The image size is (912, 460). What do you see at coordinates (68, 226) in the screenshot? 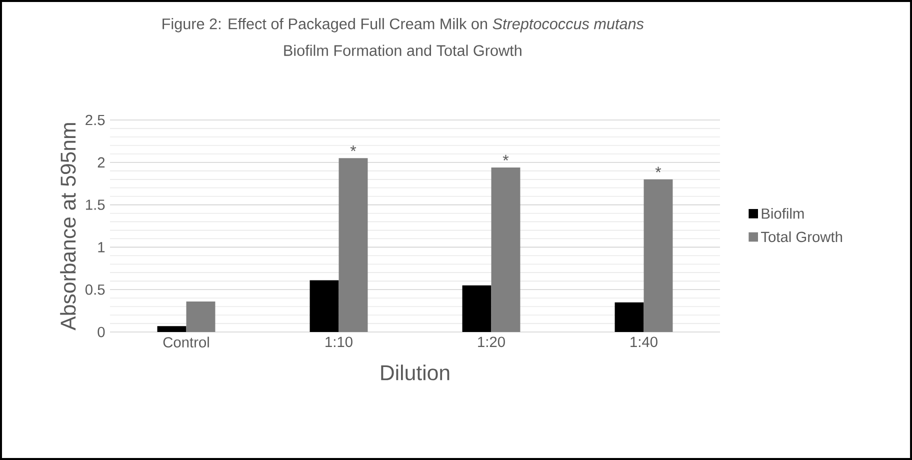
I see `y-axis-title: Absorbance at 595nm` at bounding box center [68, 226].